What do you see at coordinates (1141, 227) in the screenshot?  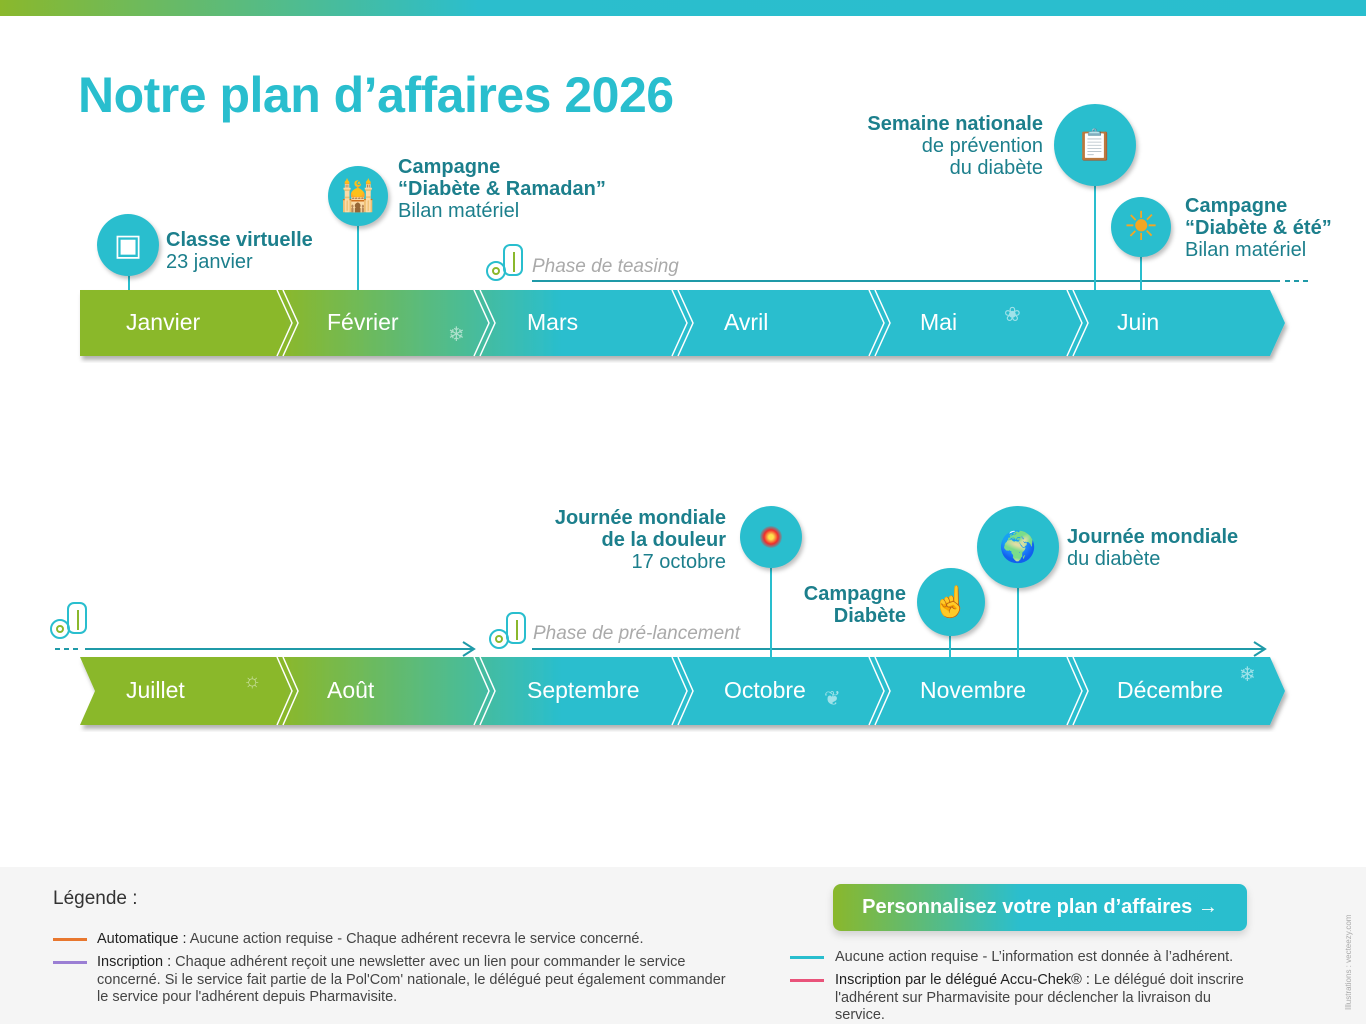 I see `sun-icon: ☀` at bounding box center [1141, 227].